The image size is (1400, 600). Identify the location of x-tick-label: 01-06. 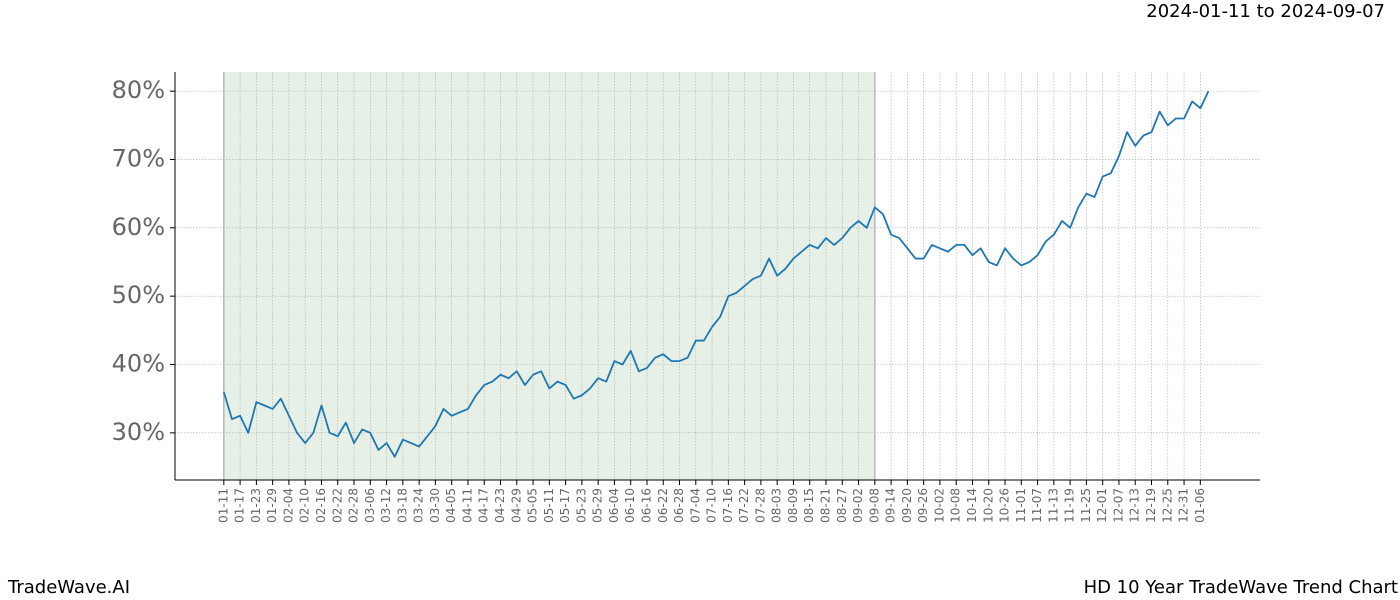
(1200, 505).